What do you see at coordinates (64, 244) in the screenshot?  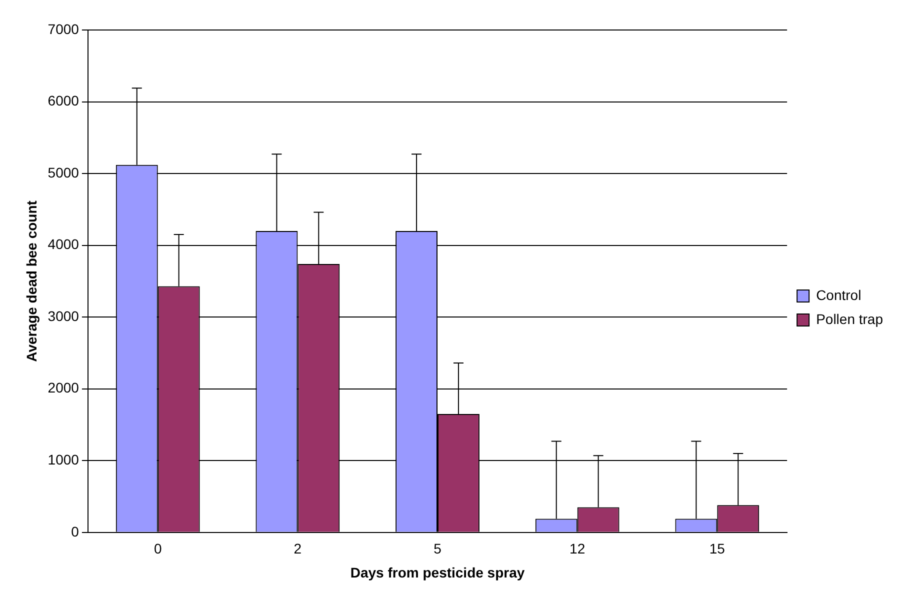 I see `y-tick-label: 4000` at bounding box center [64, 244].